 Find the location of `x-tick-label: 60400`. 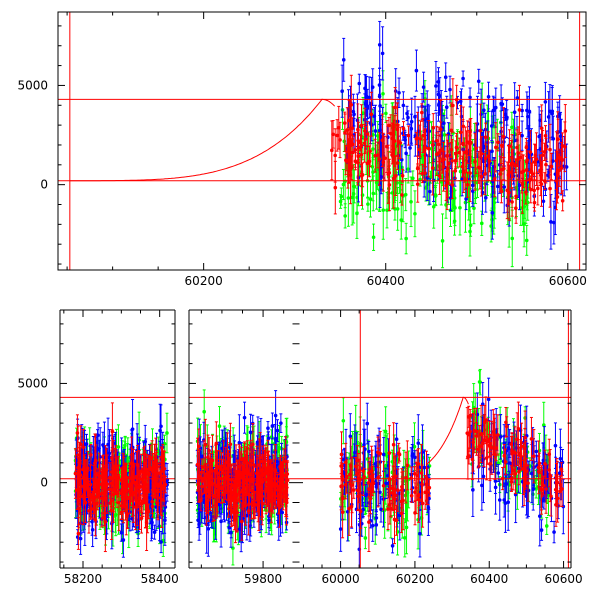

x-tick-label: 60400 is located at coordinates (386, 281).